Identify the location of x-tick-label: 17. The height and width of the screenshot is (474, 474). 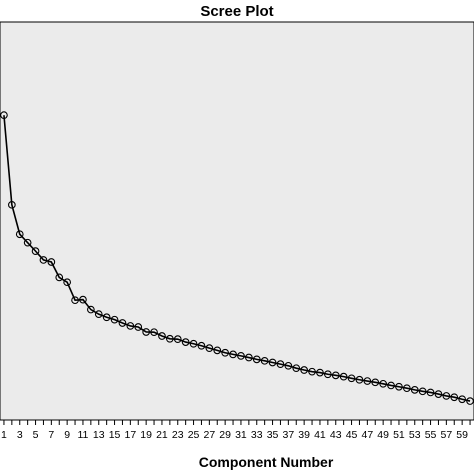
(131, 435).